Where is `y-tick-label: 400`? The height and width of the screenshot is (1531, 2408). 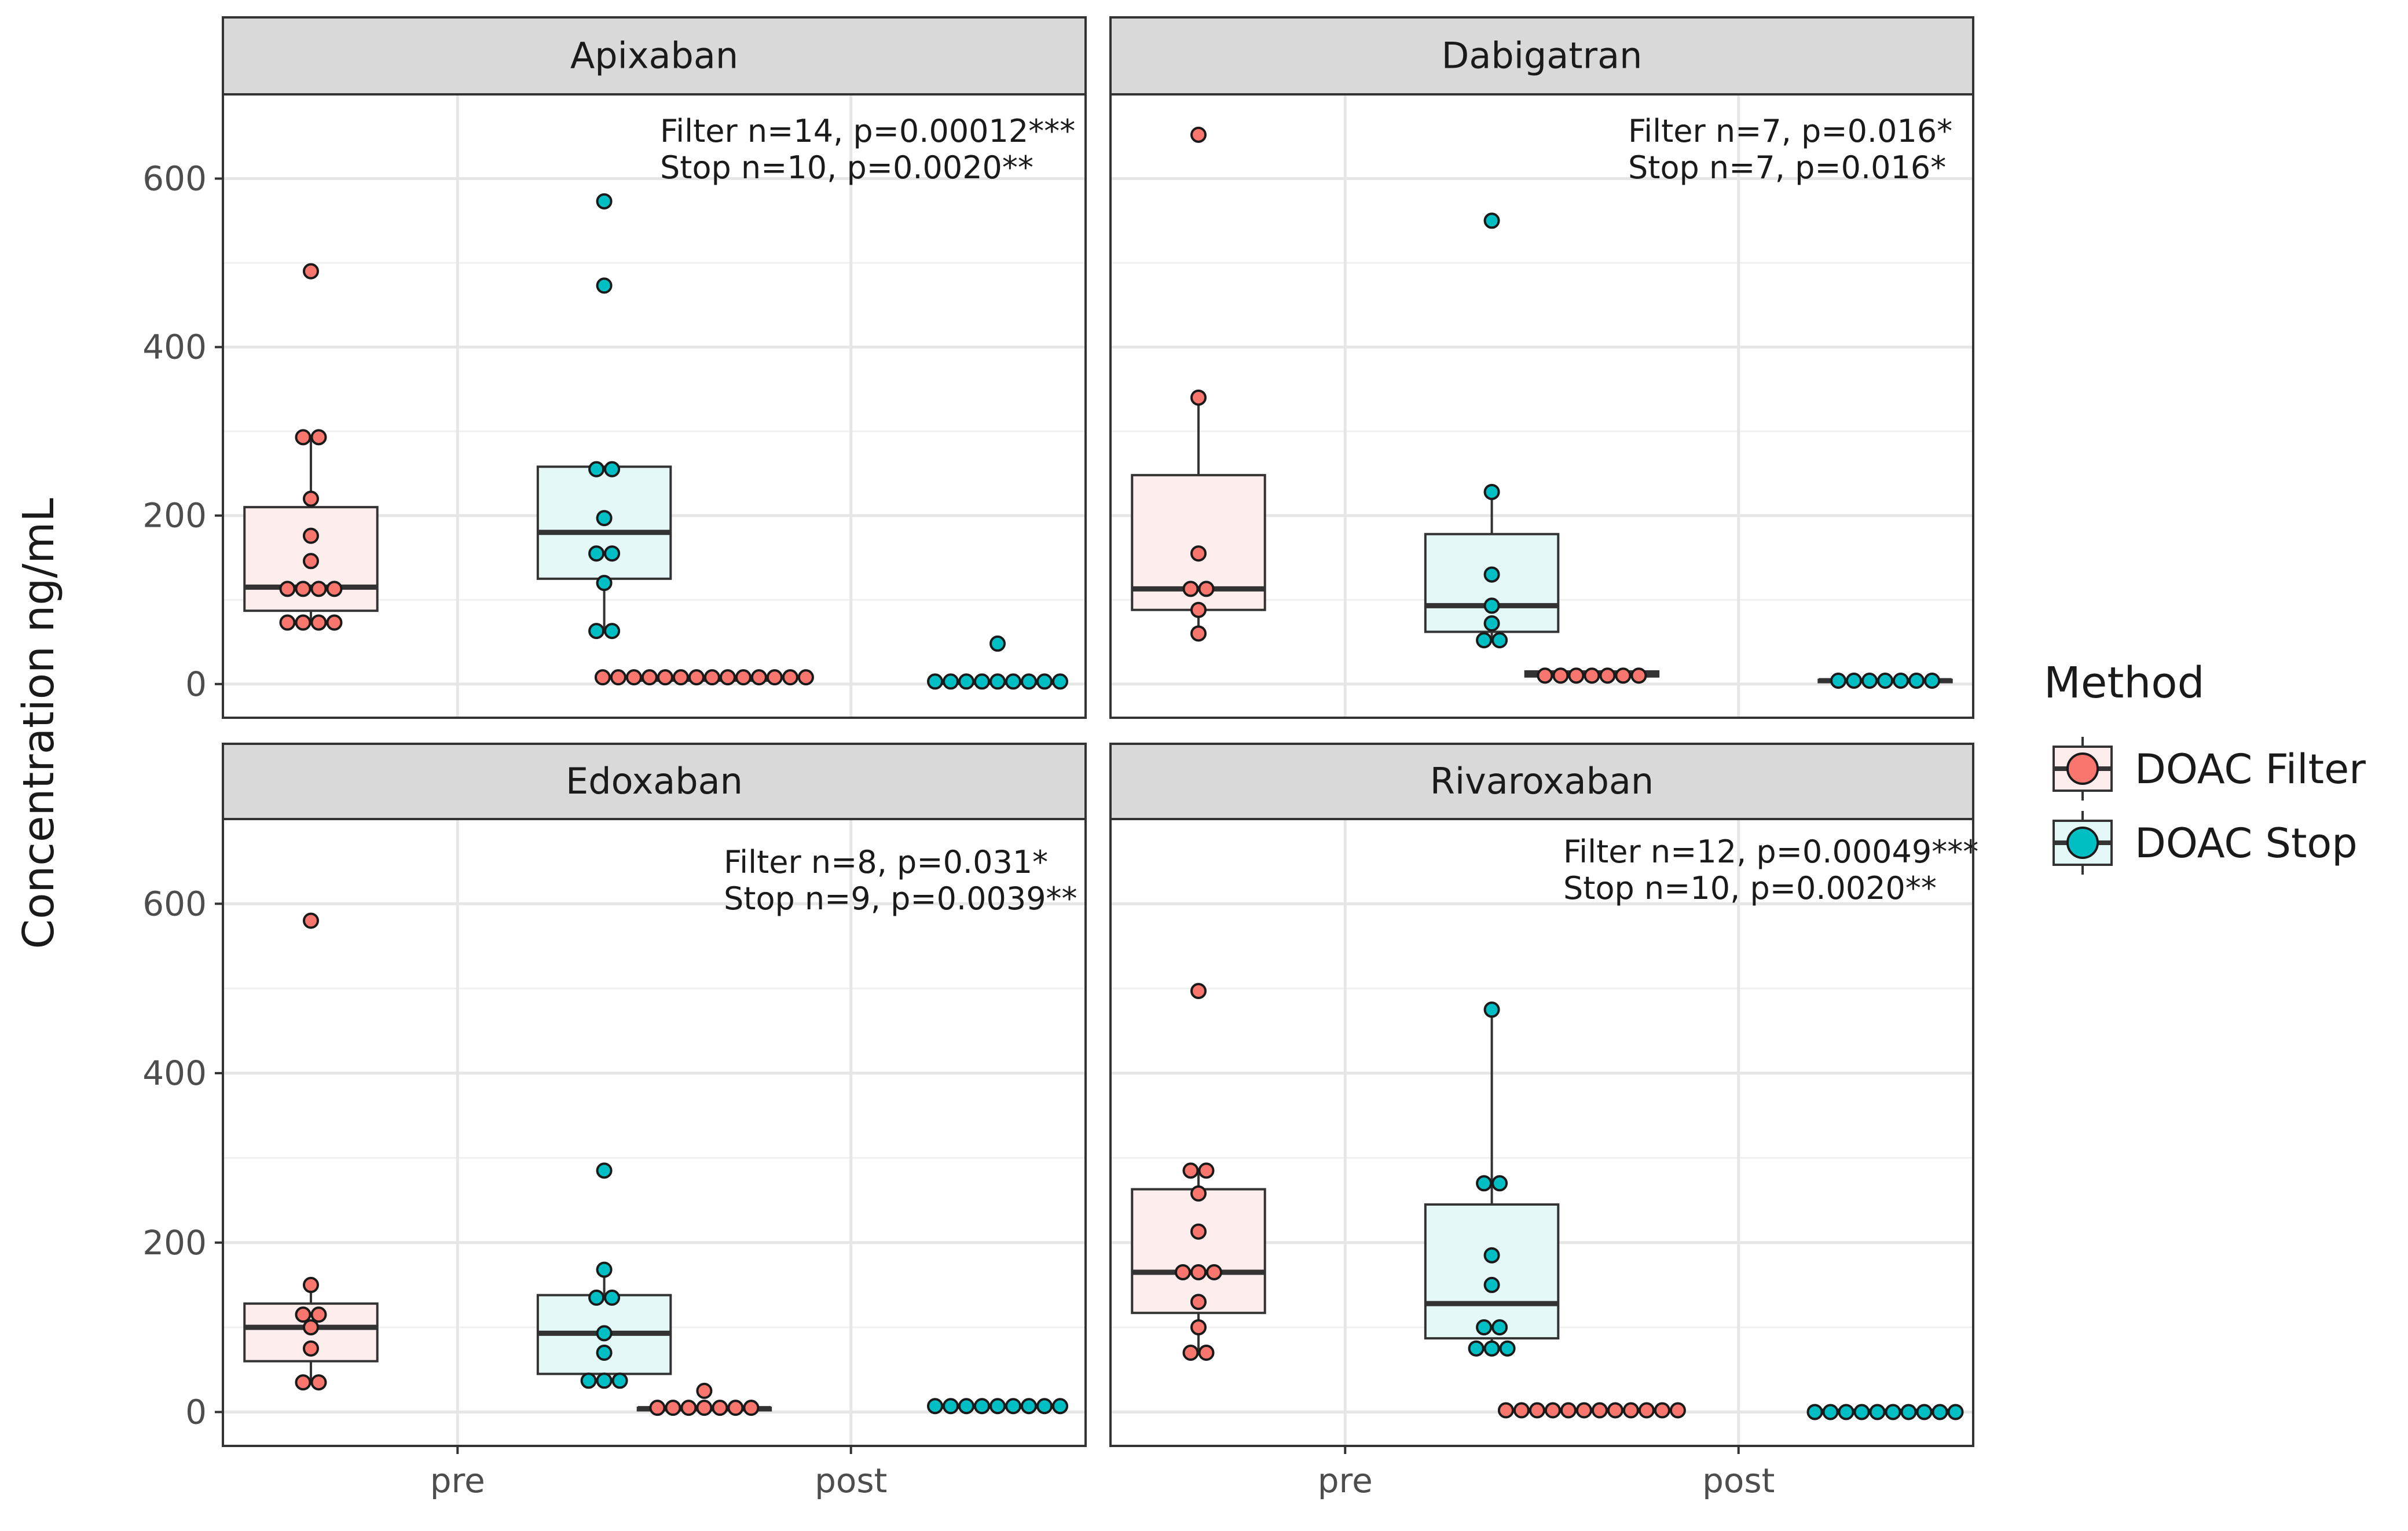
y-tick-label: 400 is located at coordinates (174, 1073).